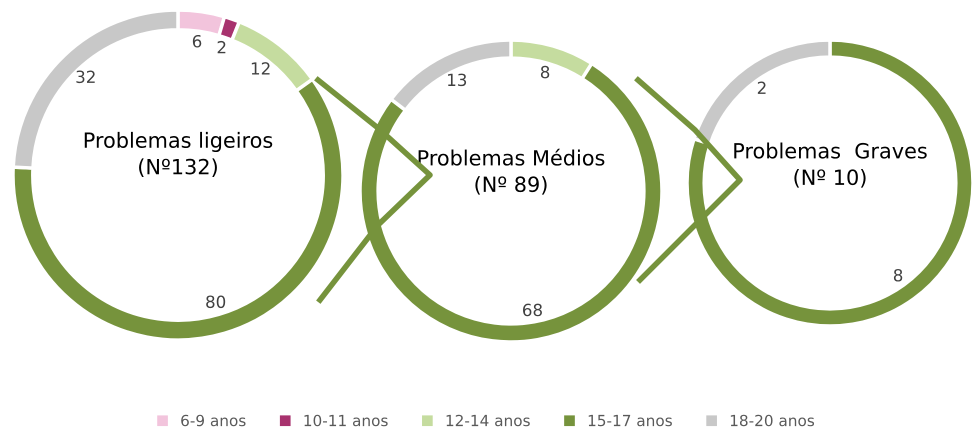 The height and width of the screenshot is (443, 972). What do you see at coordinates (511, 171) in the screenshot?
I see `text: Problemas Médios (Nº 89)` at bounding box center [511, 171].